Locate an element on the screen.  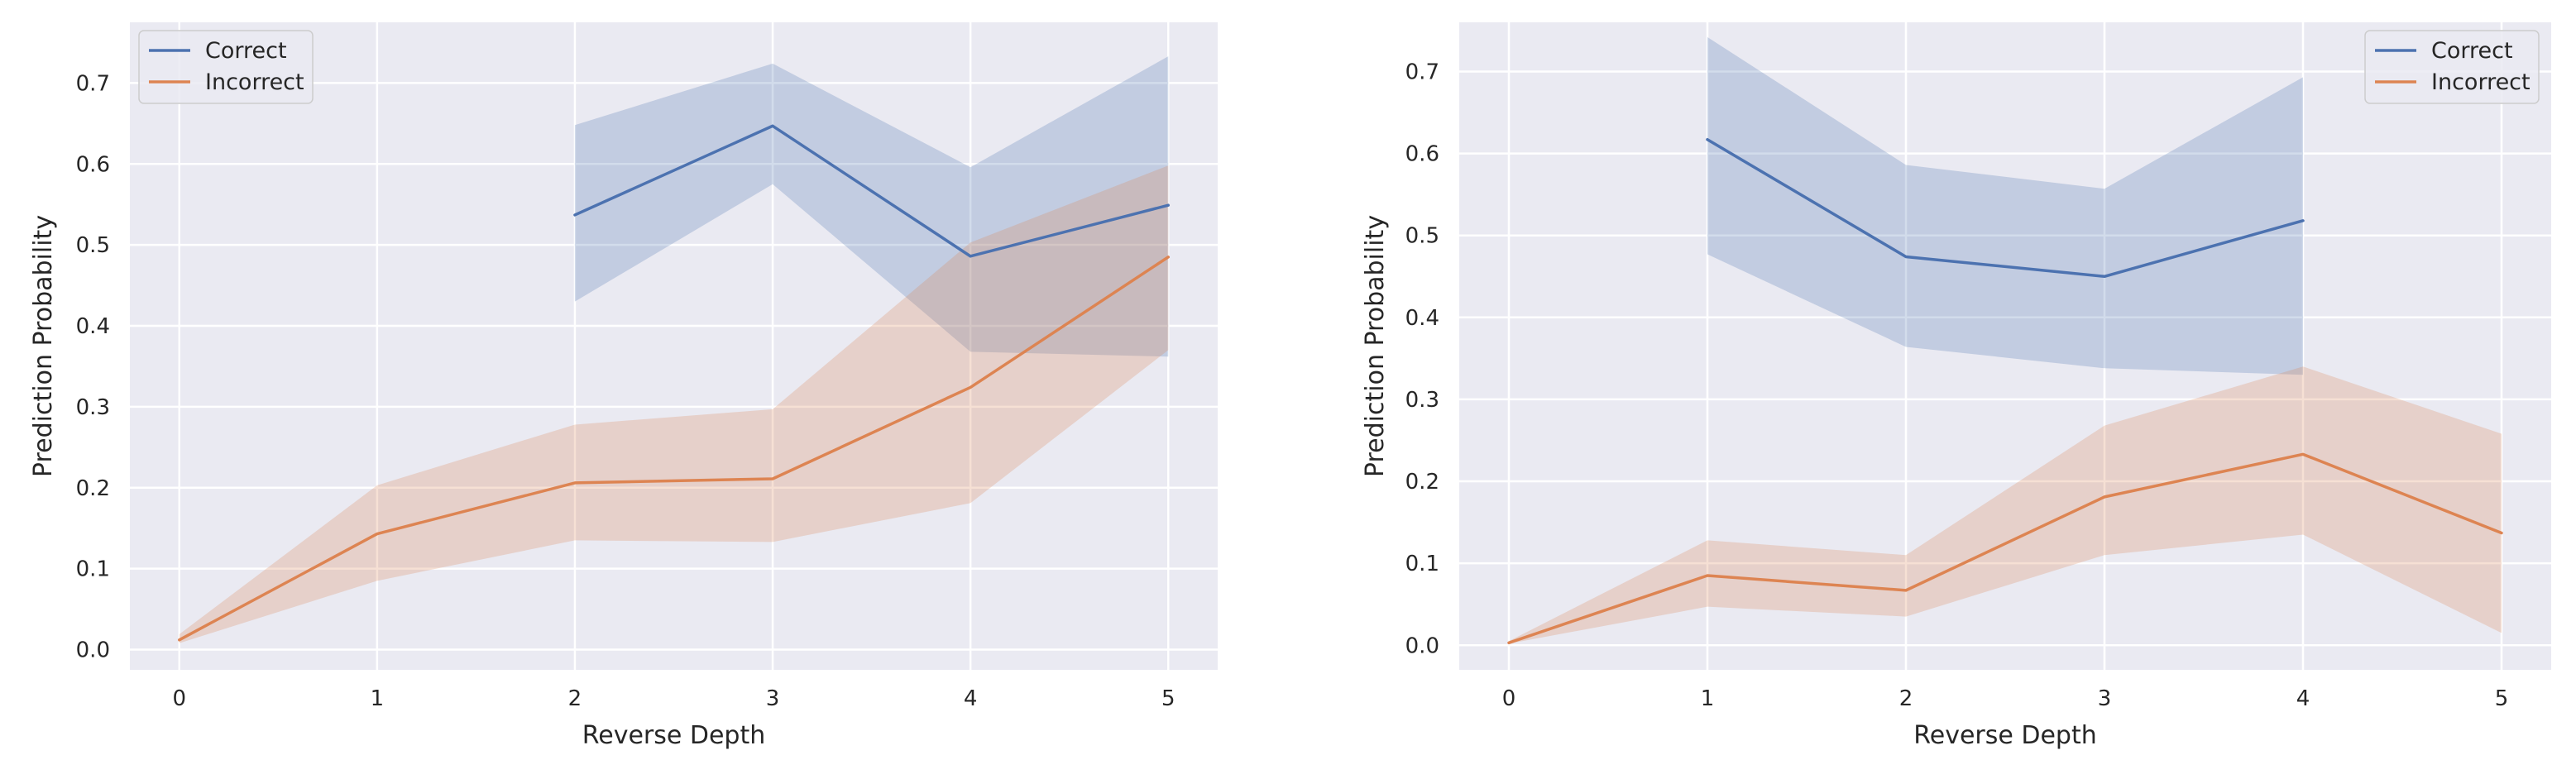
series-line-incorrect is located at coordinates (2005, 548).